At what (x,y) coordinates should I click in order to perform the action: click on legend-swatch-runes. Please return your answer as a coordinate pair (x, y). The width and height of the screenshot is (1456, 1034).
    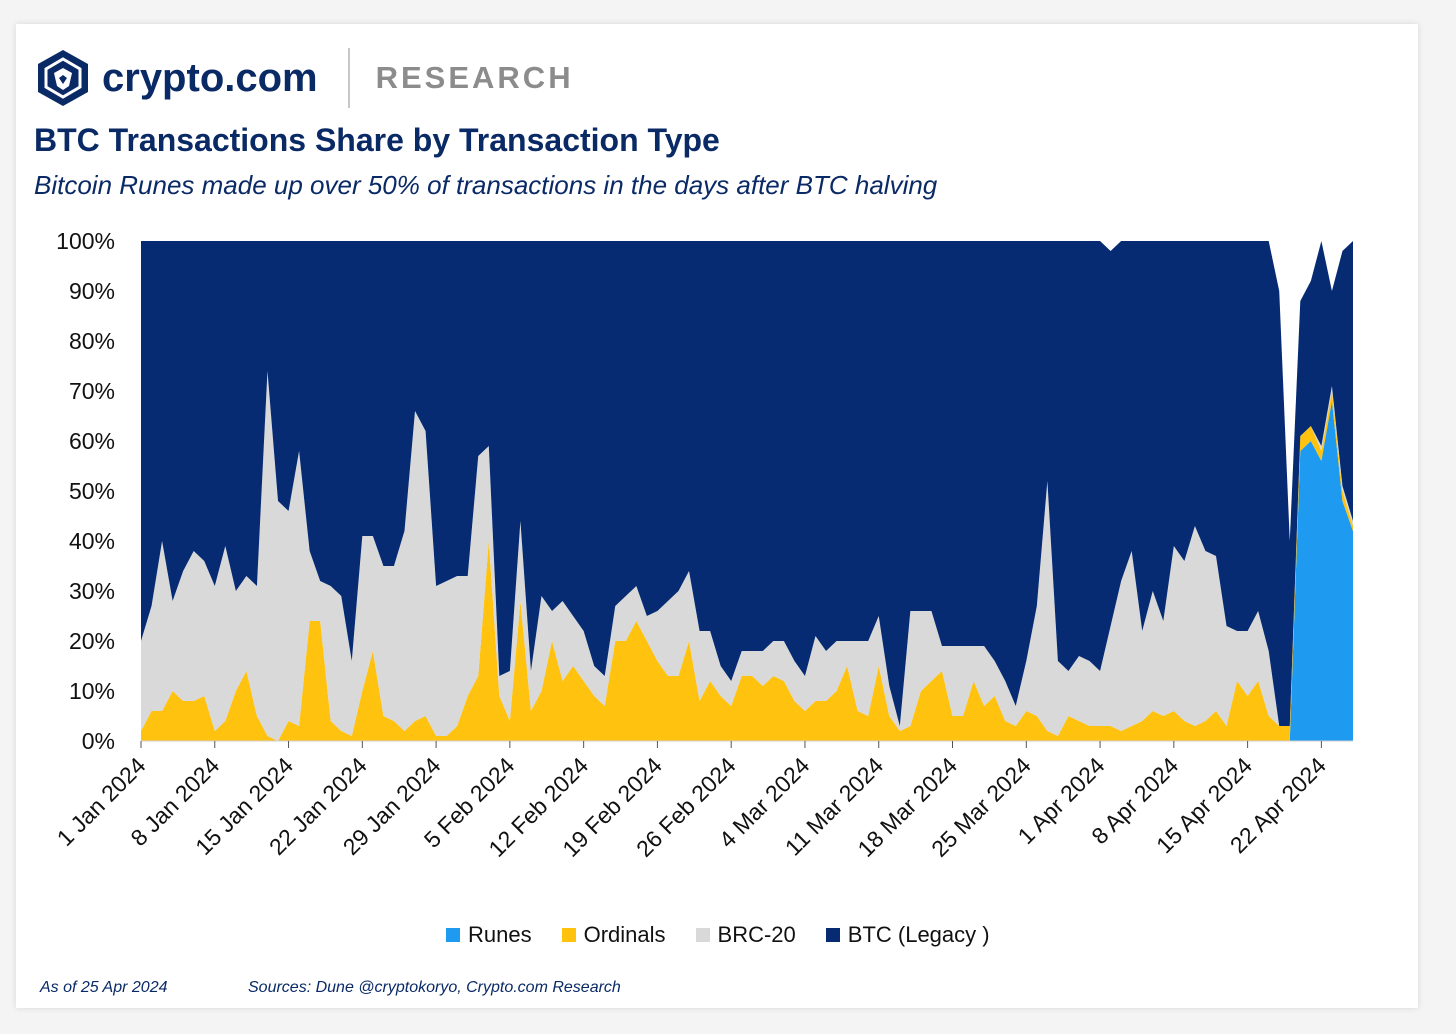
    Looking at the image, I should click on (453, 935).